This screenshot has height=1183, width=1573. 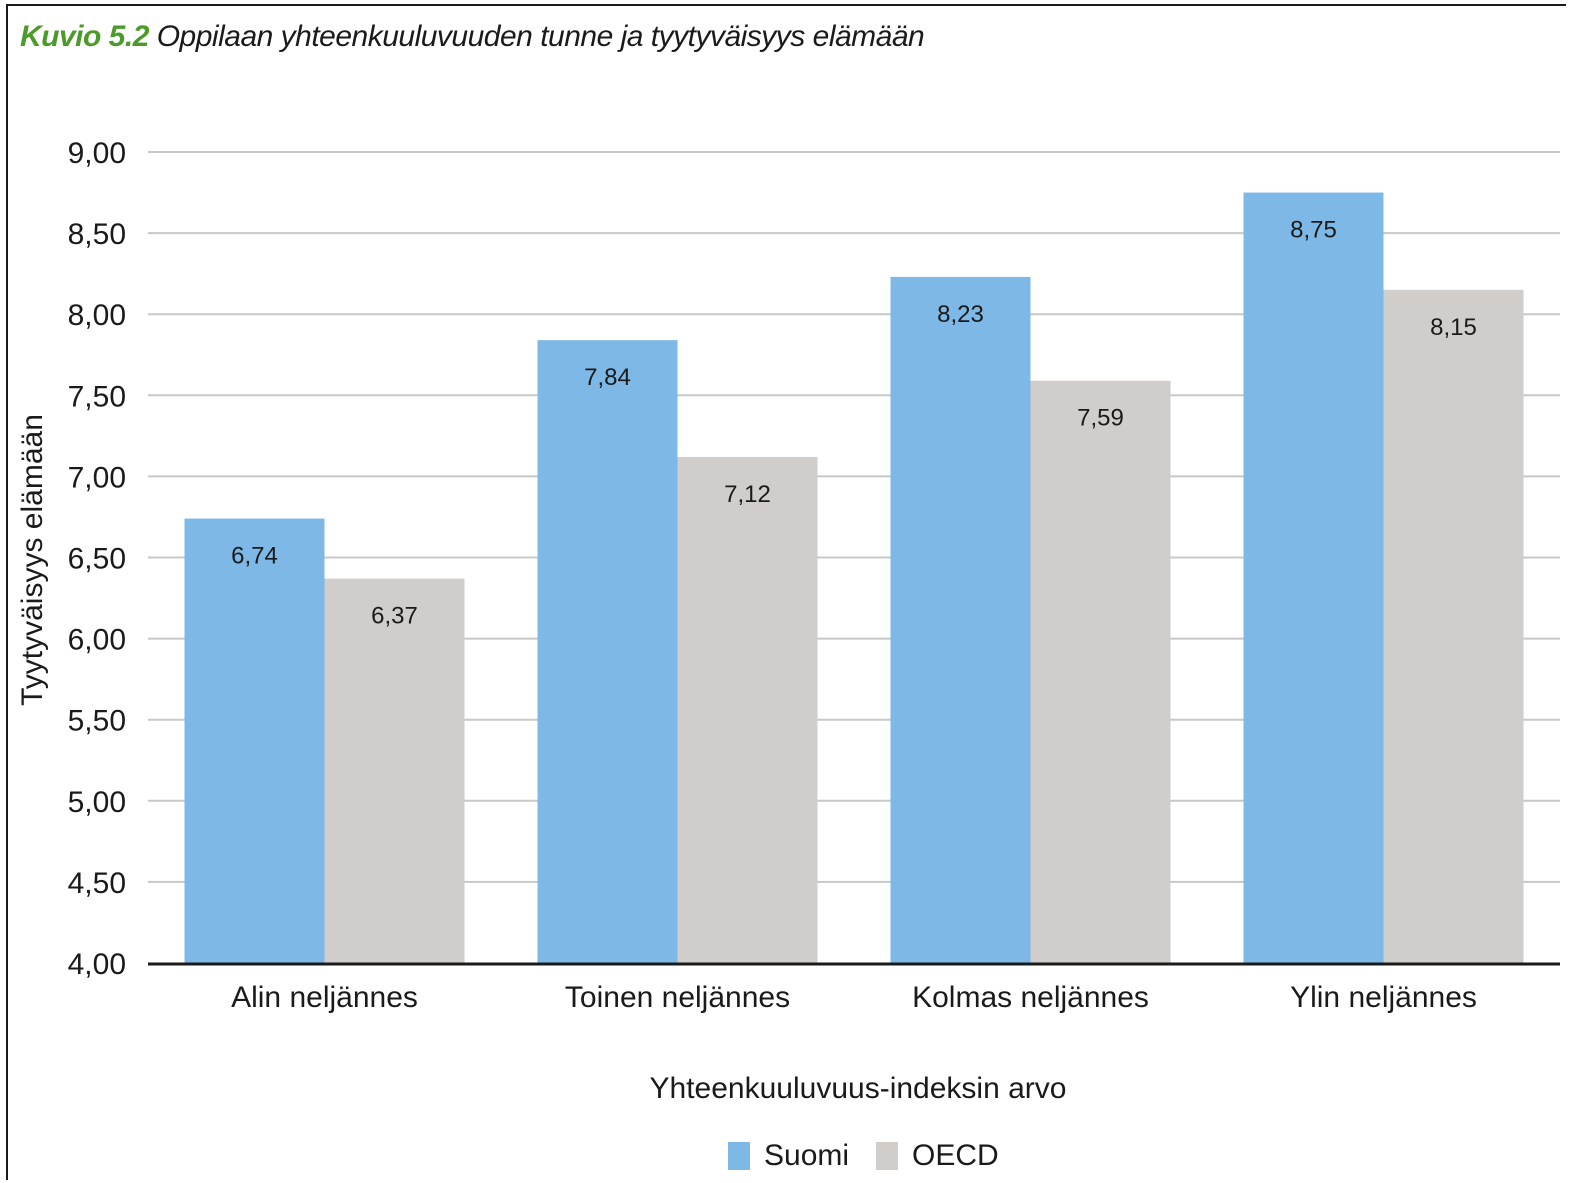 What do you see at coordinates (97, 396) in the screenshot?
I see `y-tick-label: 7,50` at bounding box center [97, 396].